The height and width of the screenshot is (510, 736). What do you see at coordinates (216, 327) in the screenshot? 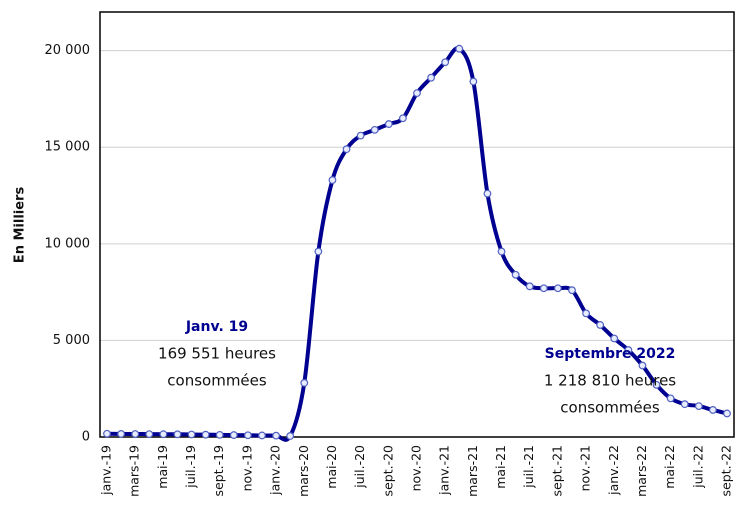
I see `annotation-title: Janv. 19` at bounding box center [216, 327].